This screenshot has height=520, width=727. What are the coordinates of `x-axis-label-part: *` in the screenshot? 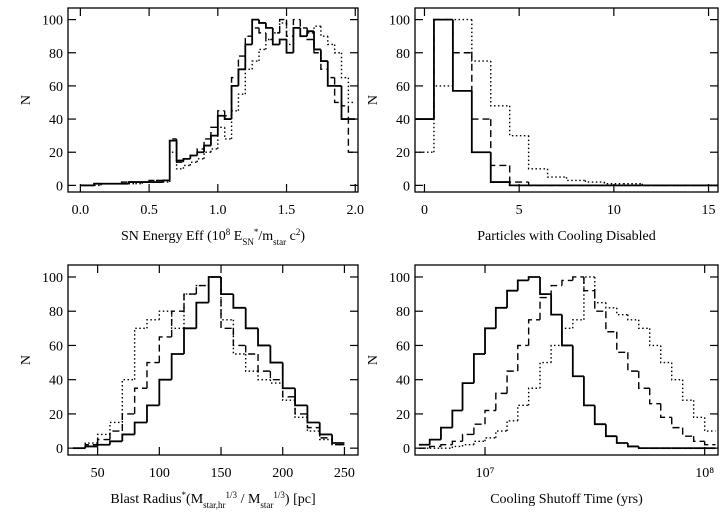 It's located at (184, 495).